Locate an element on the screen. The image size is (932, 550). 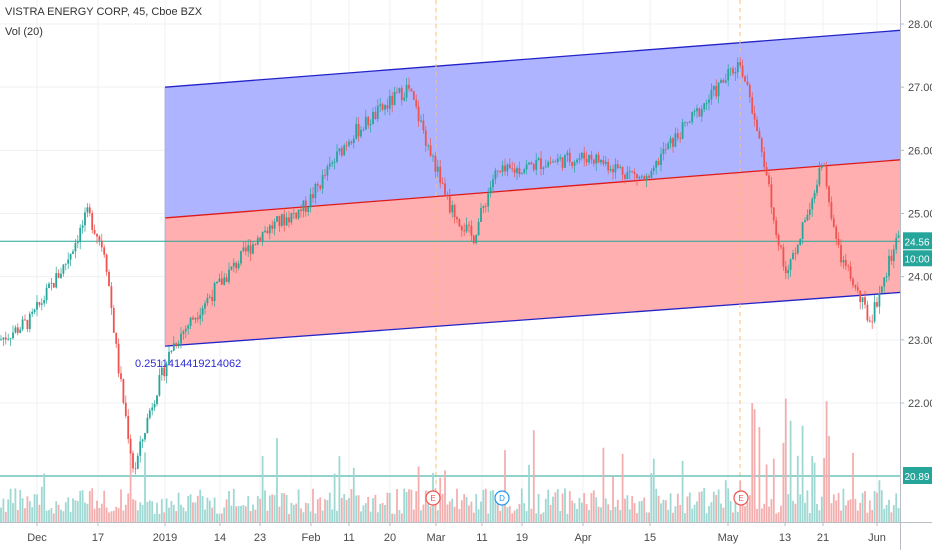
time-tick-label: 2019 is located at coordinates (165, 538).